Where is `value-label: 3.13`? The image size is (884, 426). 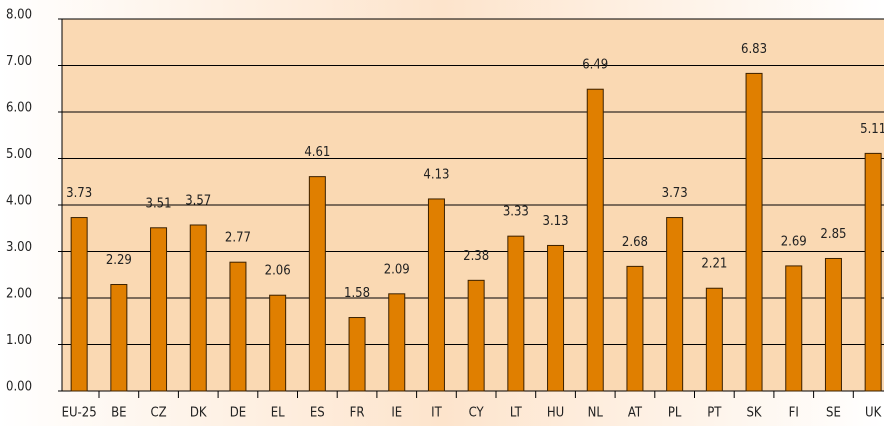
value-label: 3.13 is located at coordinates (556, 221).